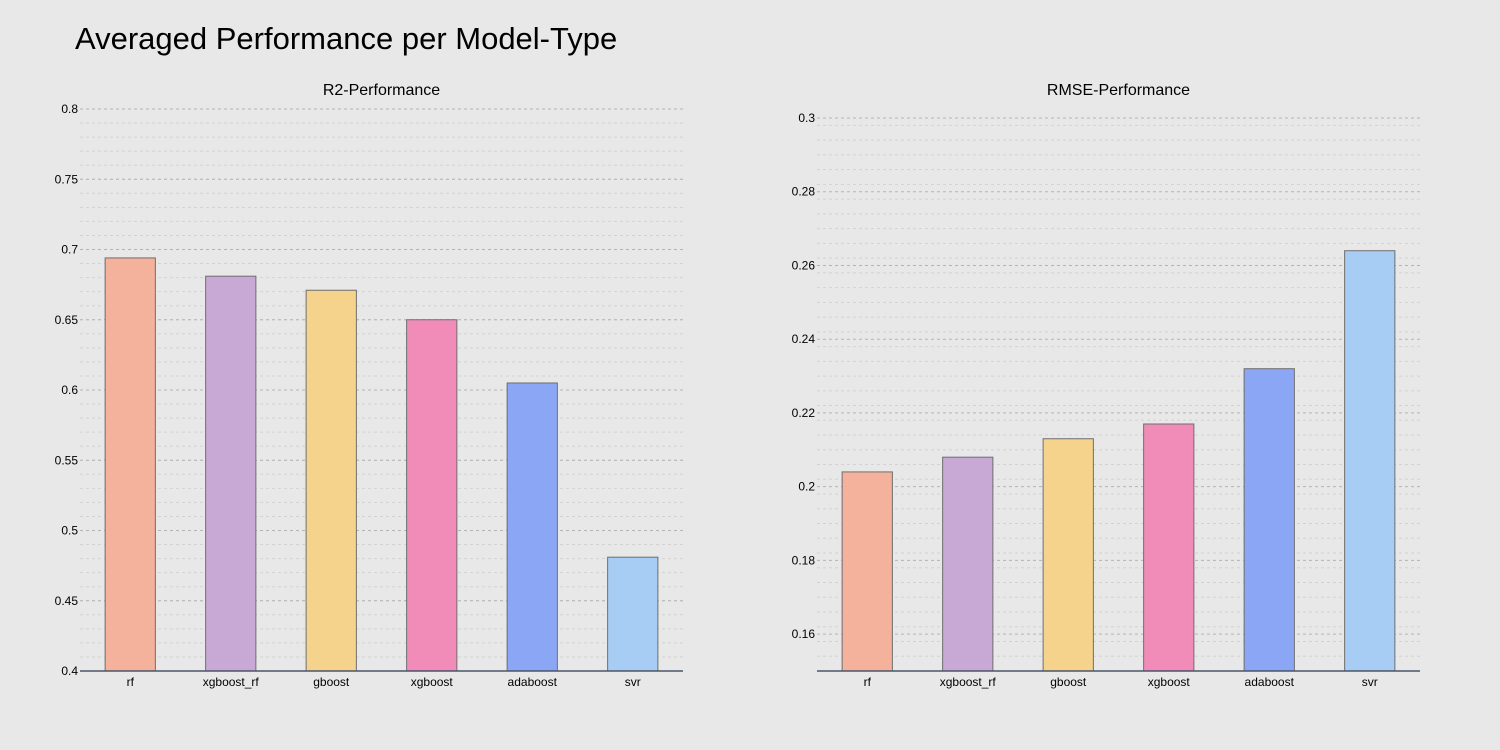  Describe the element at coordinates (69, 390) in the screenshot. I see `y-tick-label: 0.6` at that location.